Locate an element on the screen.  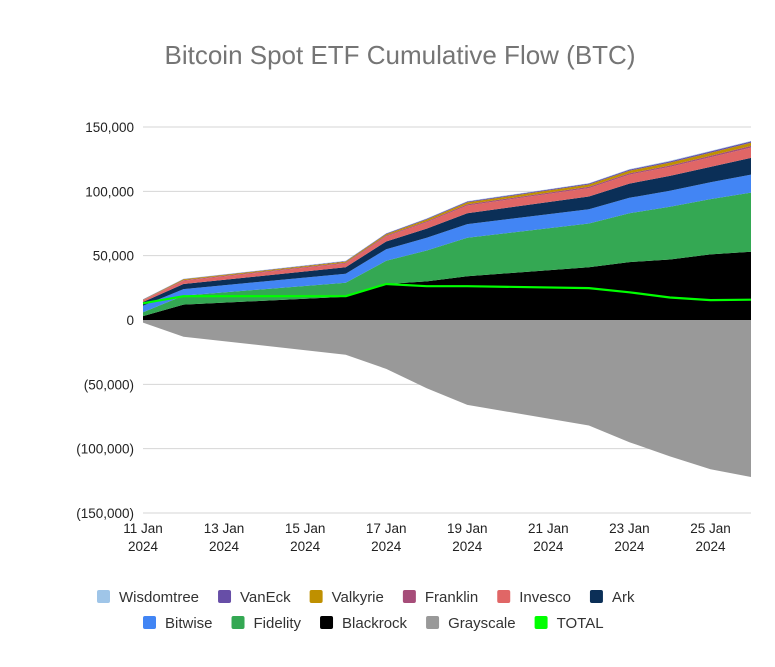
line-total is located at coordinates (447, 293).